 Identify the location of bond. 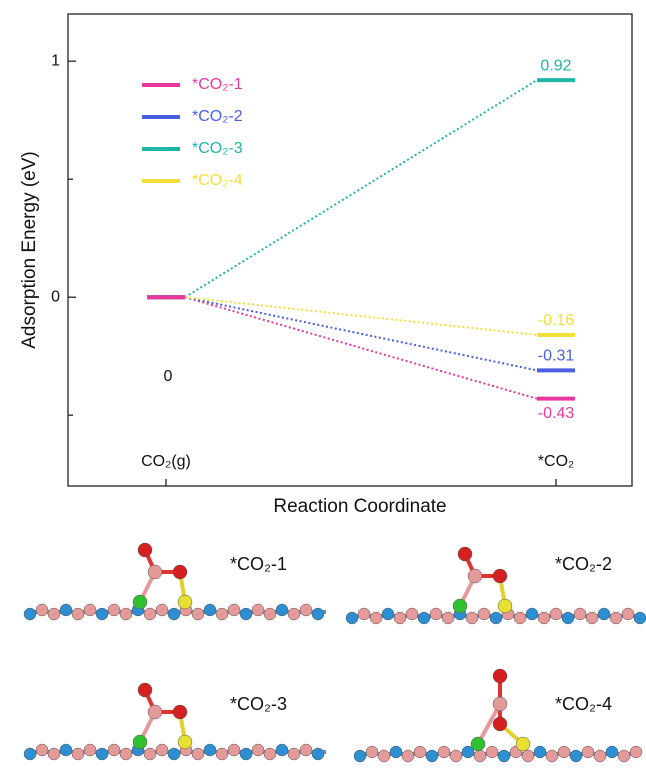
(489, 724).